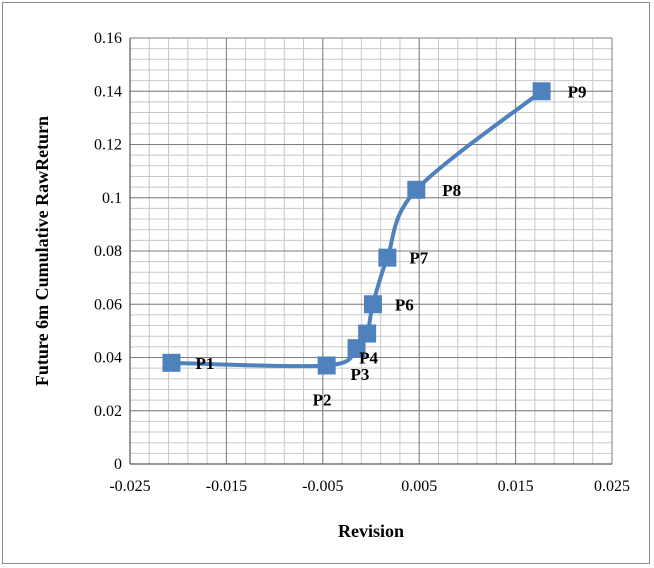  I want to click on point-label-p6: P6, so click(404, 304).